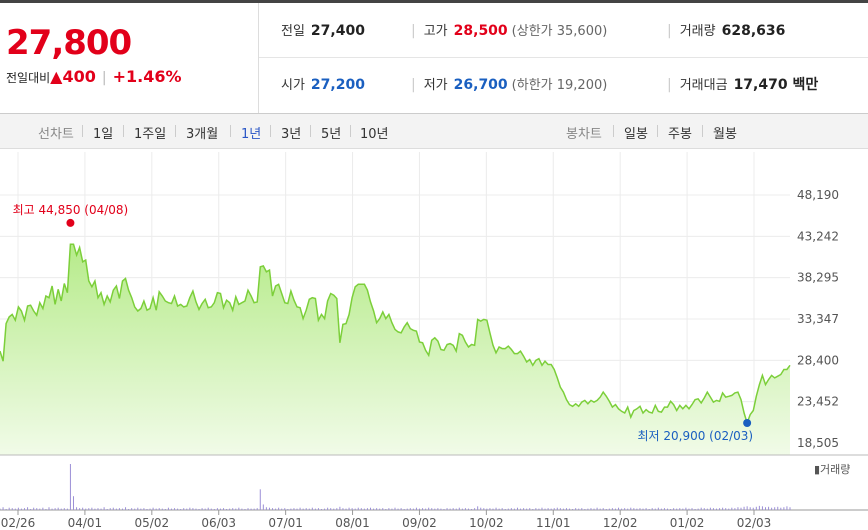 The width and height of the screenshot is (868, 530). I want to click on tab-period-1w: 1주일, so click(150, 134).